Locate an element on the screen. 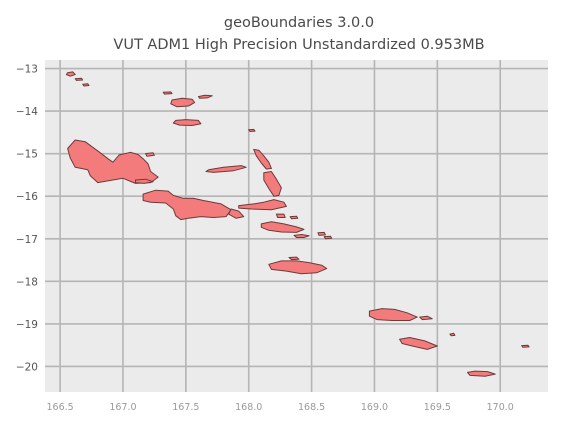 The height and width of the screenshot is (433, 563). x-axis-ticks: 166.5 167.0 167.5 168.0 168.5 169.0 169.5 170.0 is located at coordinates (279, 407).